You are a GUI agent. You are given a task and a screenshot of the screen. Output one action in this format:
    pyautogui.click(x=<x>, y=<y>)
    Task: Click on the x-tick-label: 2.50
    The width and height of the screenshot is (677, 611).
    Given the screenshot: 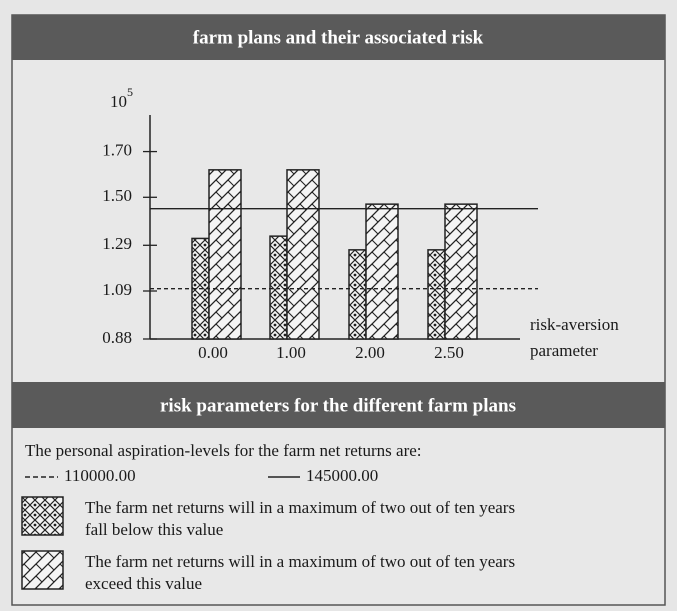 What is the action you would take?
    pyautogui.click(x=449, y=352)
    